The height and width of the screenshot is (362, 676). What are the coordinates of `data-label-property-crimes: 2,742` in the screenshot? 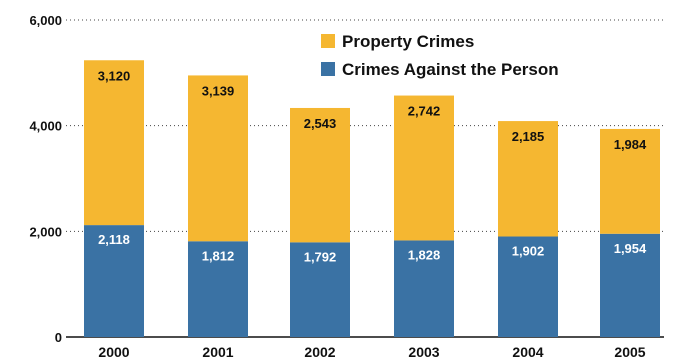 It's located at (424, 111).